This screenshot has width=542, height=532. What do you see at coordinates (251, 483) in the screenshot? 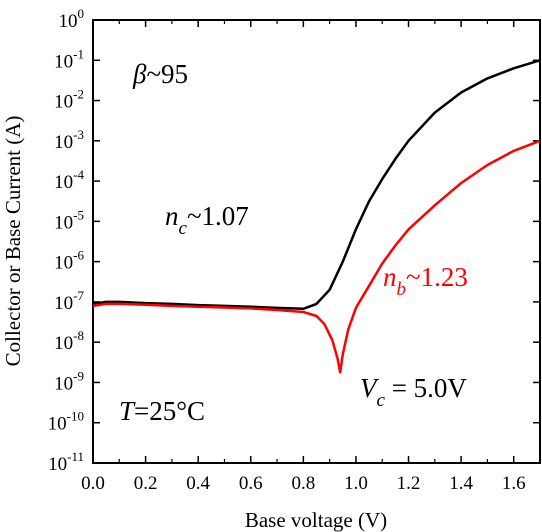
I see `x-tick-label: 0.6` at bounding box center [251, 483].